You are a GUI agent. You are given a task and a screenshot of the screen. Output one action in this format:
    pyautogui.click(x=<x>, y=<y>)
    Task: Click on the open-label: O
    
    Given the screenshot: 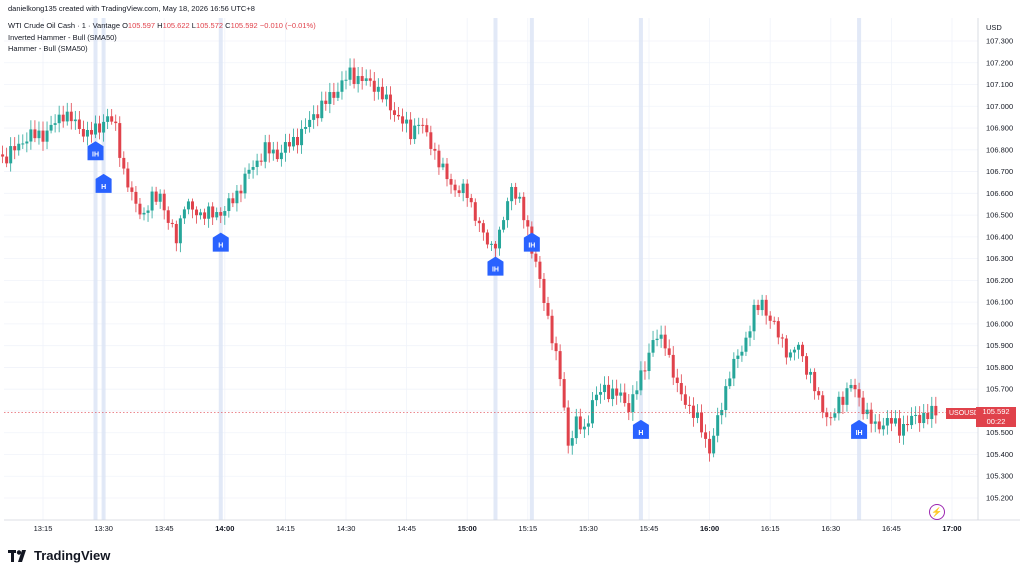 What is the action you would take?
    pyautogui.click(x=125, y=25)
    